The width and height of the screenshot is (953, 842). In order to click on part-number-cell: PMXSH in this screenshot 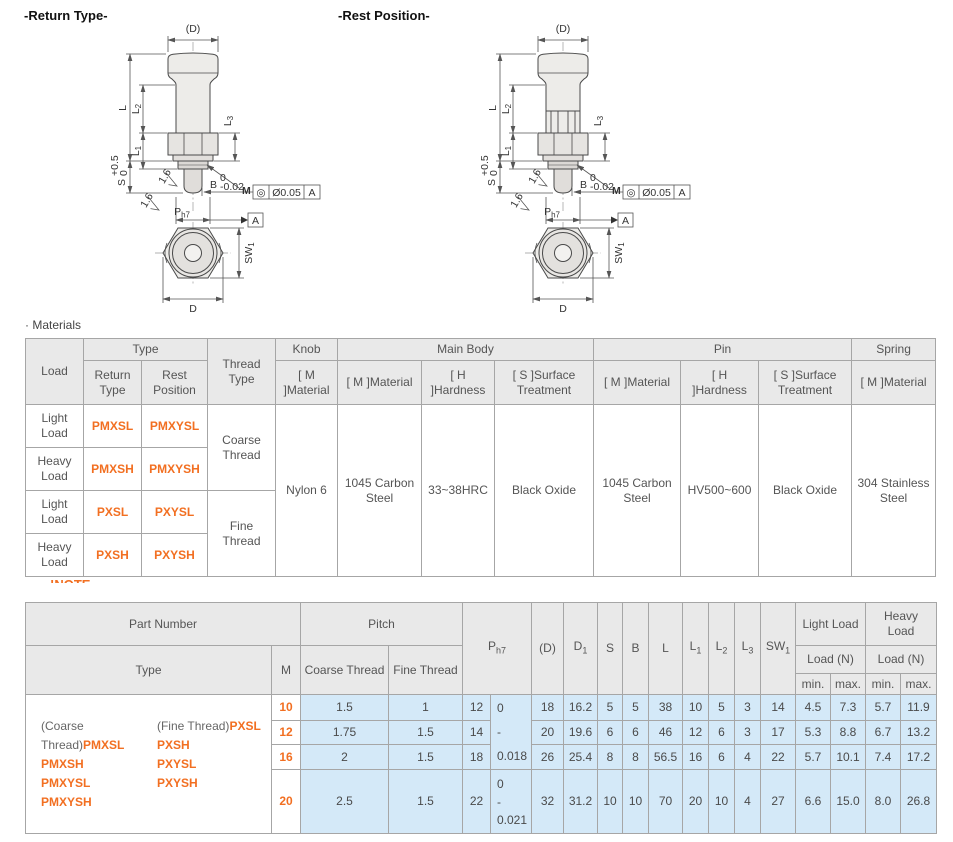, I will do `click(112, 469)`.